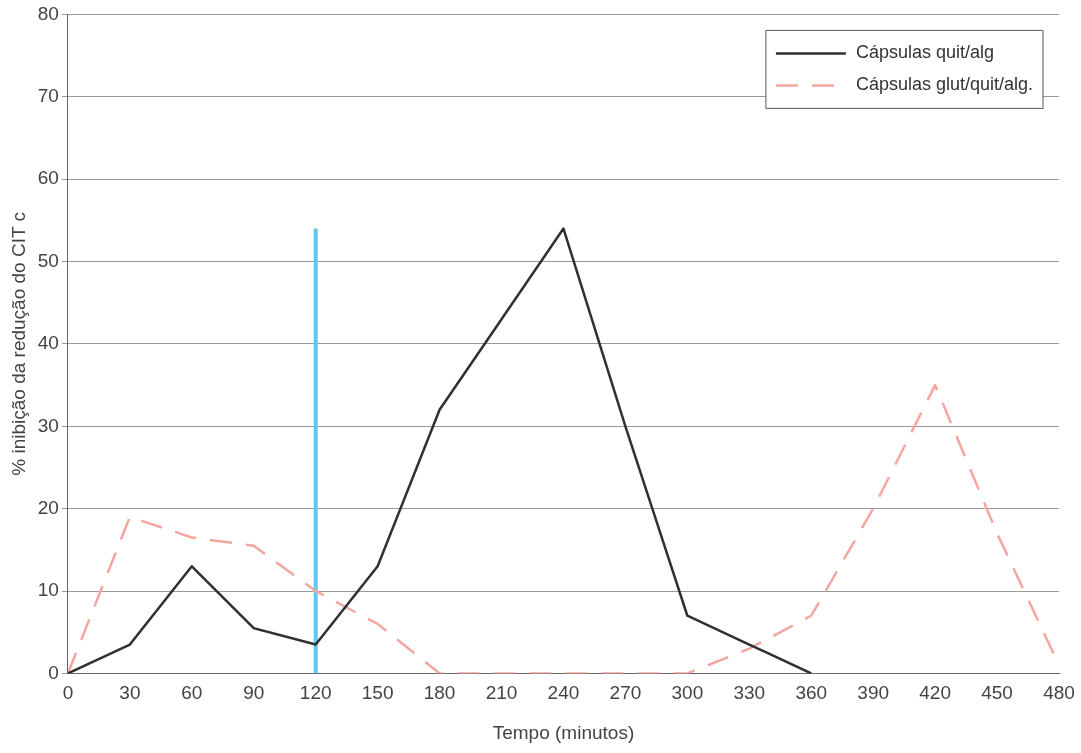 This screenshot has width=1081, height=753. Describe the element at coordinates (563, 732) in the screenshot. I see `x-axis-title: Tempo (minutos)` at that location.